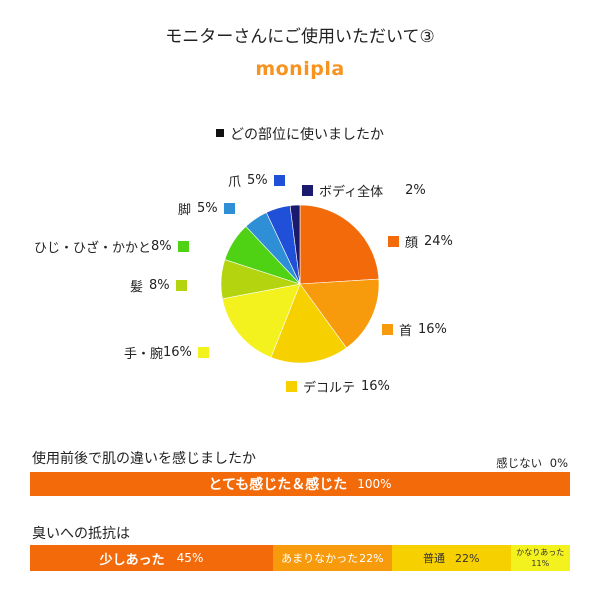 This screenshot has height=600, width=600. What do you see at coordinates (190, 558) in the screenshot?
I see `segment-value: 45%` at bounding box center [190, 558].